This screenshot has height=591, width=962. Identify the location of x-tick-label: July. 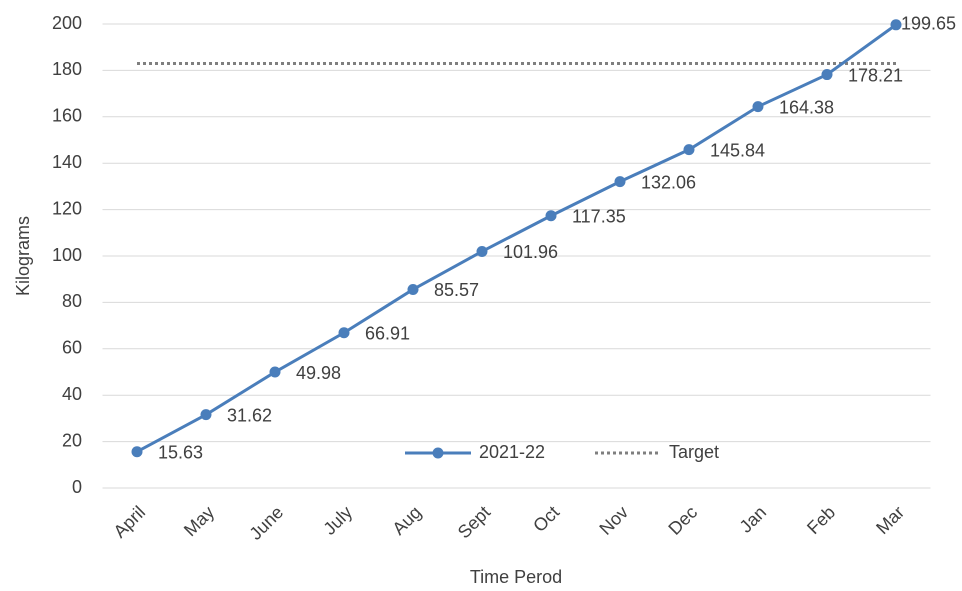
(337, 520).